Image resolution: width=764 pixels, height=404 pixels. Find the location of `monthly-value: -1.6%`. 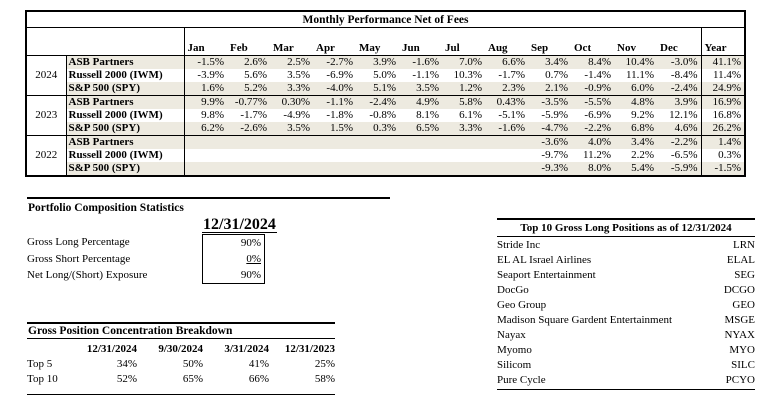

monthly-value: -1.6% is located at coordinates (506, 129).